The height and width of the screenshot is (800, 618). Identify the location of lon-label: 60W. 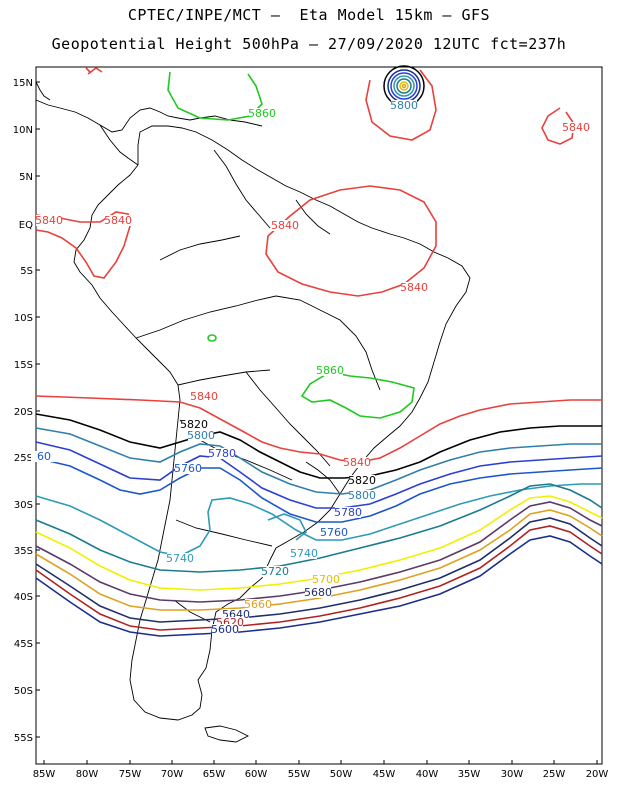
(256, 774).